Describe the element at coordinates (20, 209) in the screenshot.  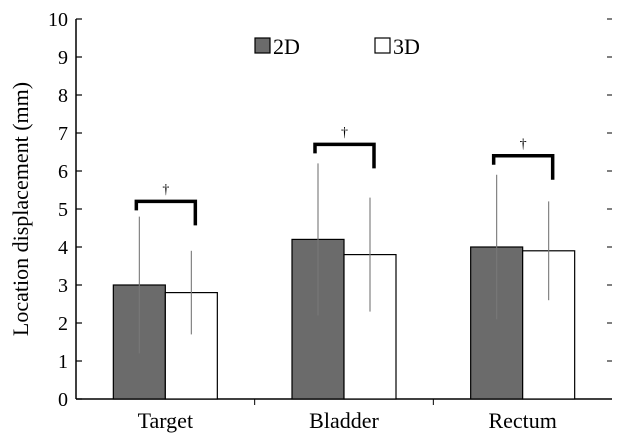
I see `y-axis-label: Location displacement (mm)` at that location.